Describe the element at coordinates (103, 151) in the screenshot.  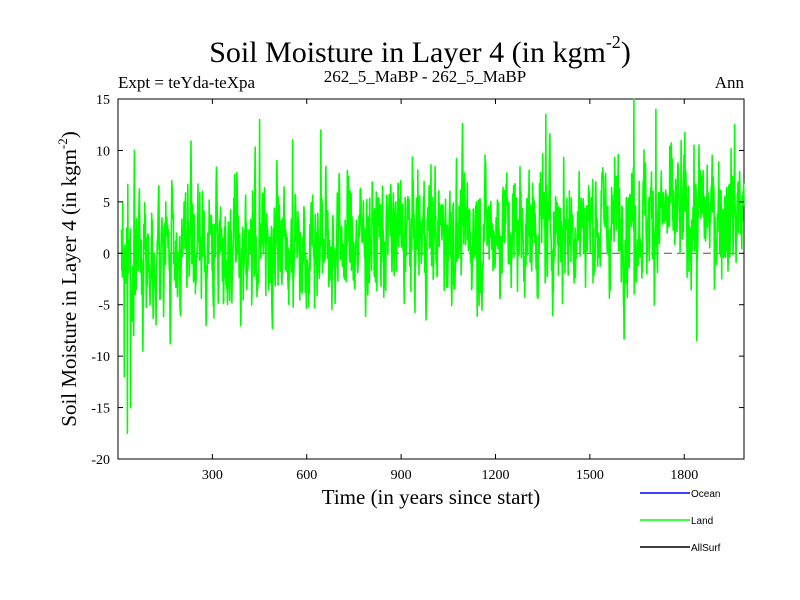
I see `y-tick-label: 10` at that location.